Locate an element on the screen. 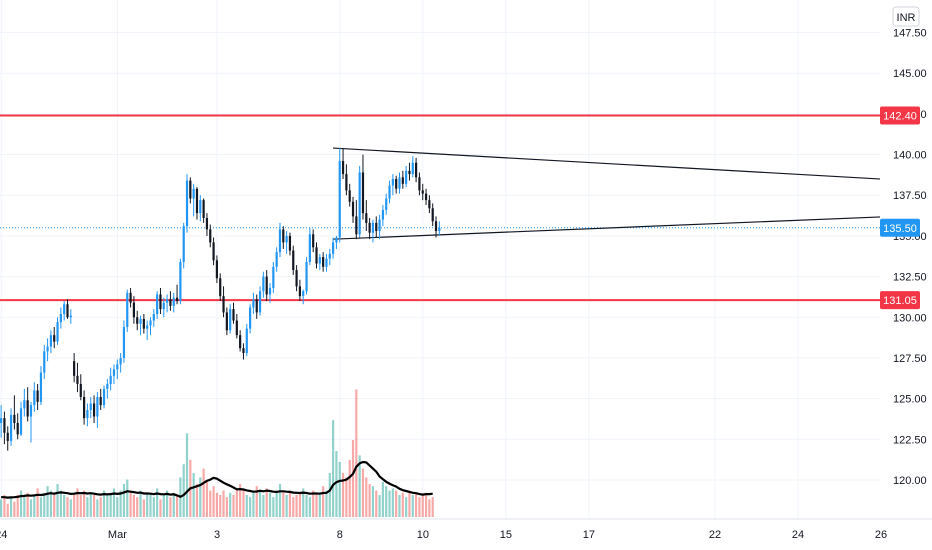  volume-moving-average is located at coordinates (217, 479).